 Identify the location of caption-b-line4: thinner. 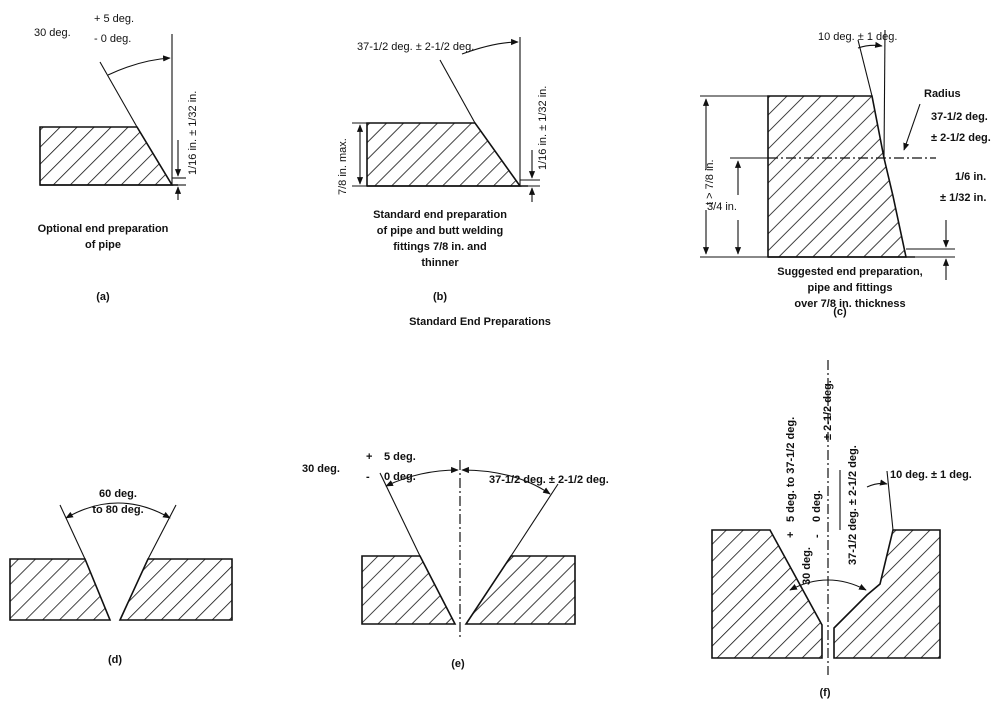
(440, 263).